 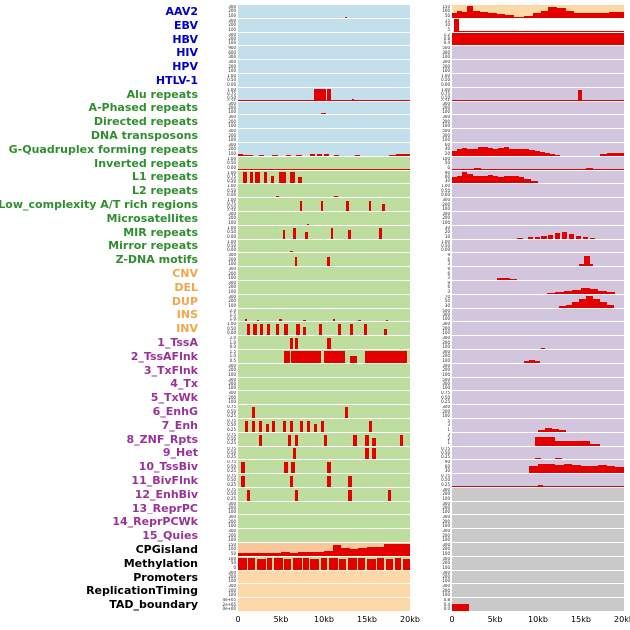 What do you see at coordinates (101, 397) in the screenshot?
I see `track-label: 5_TxWk` at bounding box center [101, 397].